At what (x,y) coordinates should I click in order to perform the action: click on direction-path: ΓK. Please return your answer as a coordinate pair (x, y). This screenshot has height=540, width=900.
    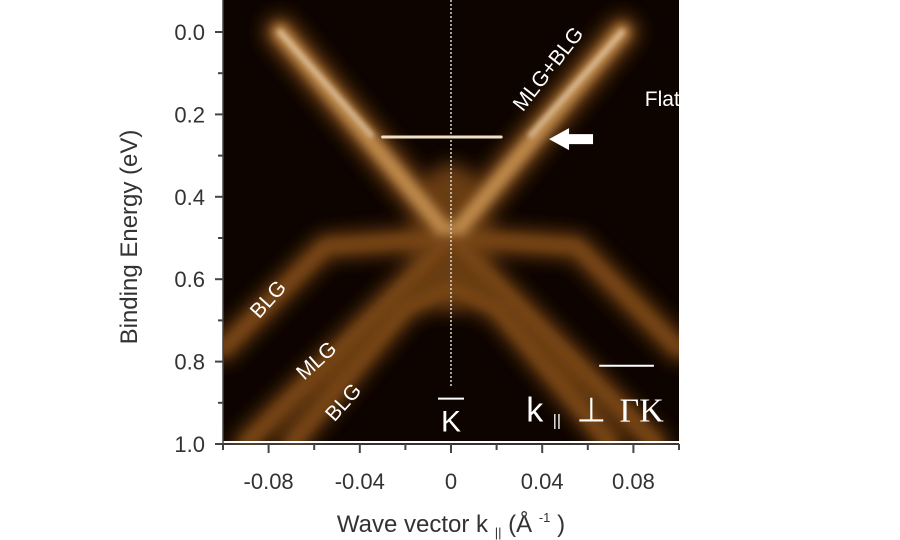
    Looking at the image, I should click on (642, 410).